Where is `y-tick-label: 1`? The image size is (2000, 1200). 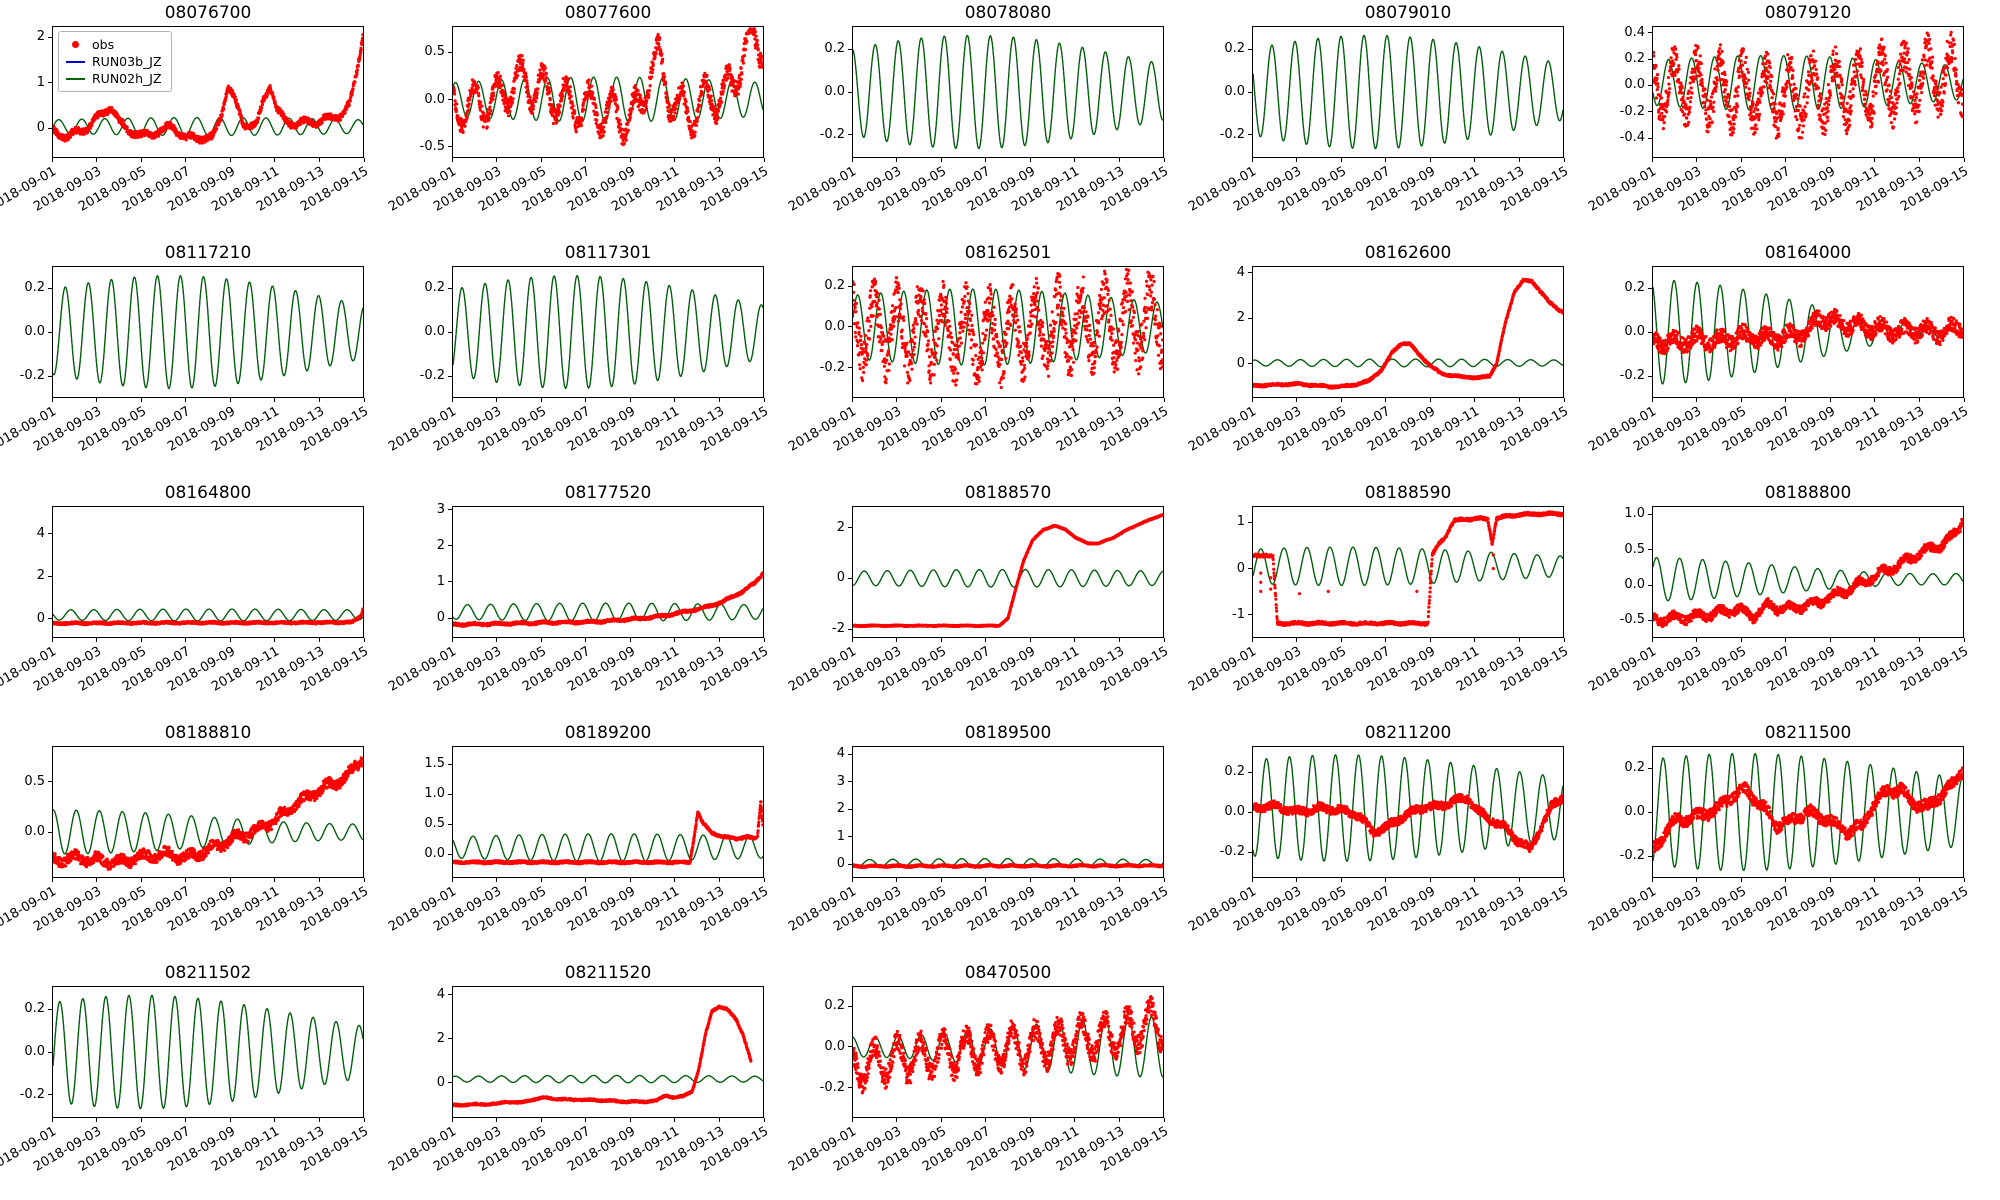 y-tick-label: 1 is located at coordinates (840, 836).